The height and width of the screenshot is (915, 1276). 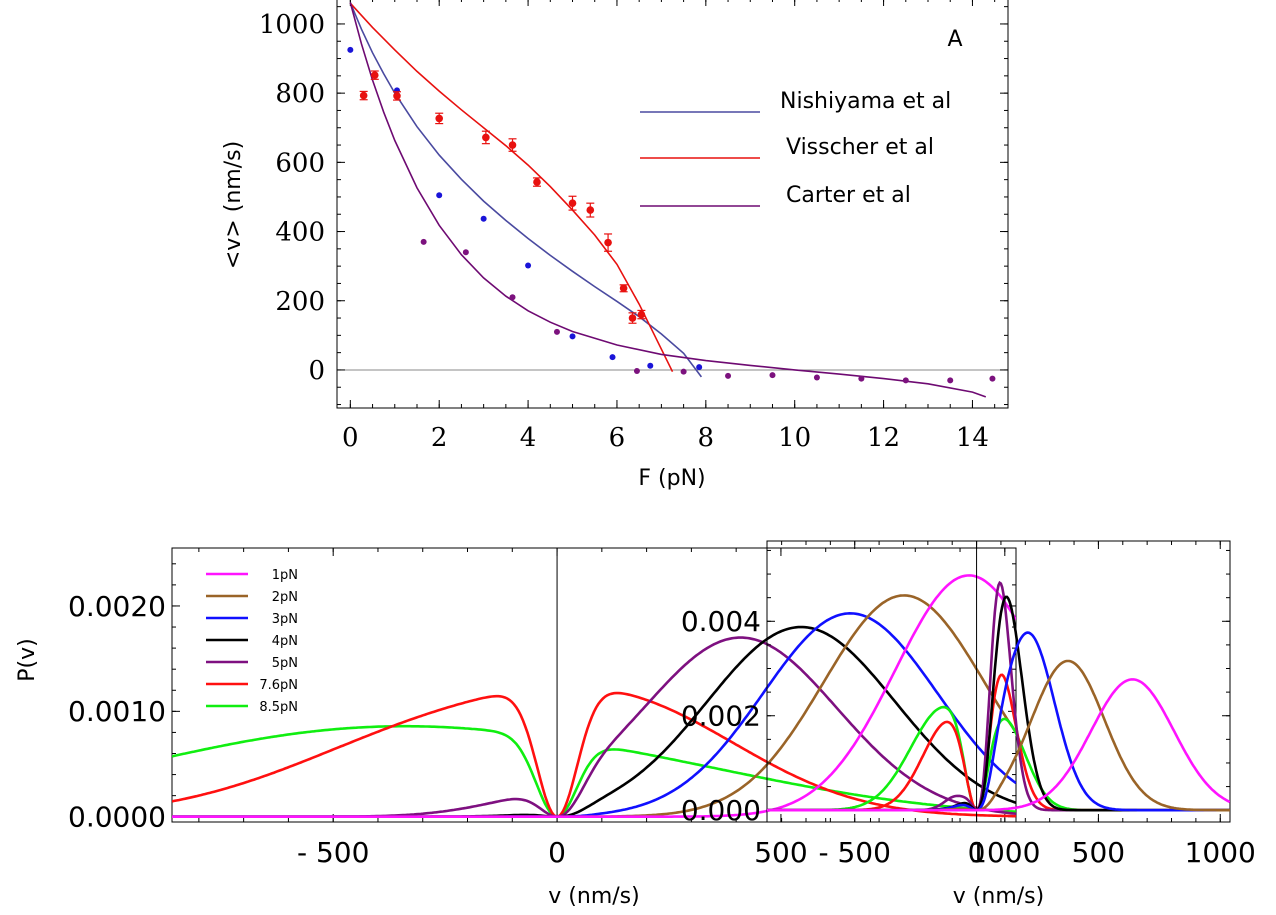 What do you see at coordinates (285, 597) in the screenshot?
I see `legend-label: 2pN` at bounding box center [285, 597].